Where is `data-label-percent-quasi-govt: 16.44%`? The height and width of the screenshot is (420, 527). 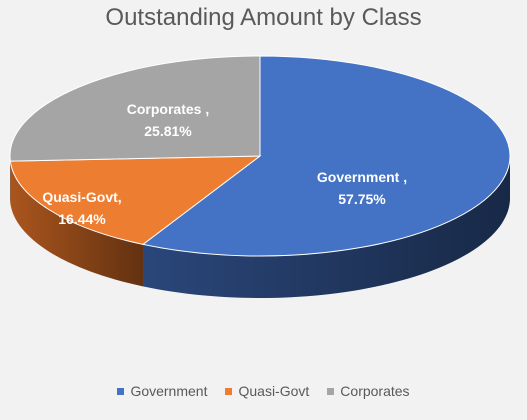
data-label-percent-quasi-govt: 16.44% is located at coordinates (82, 219).